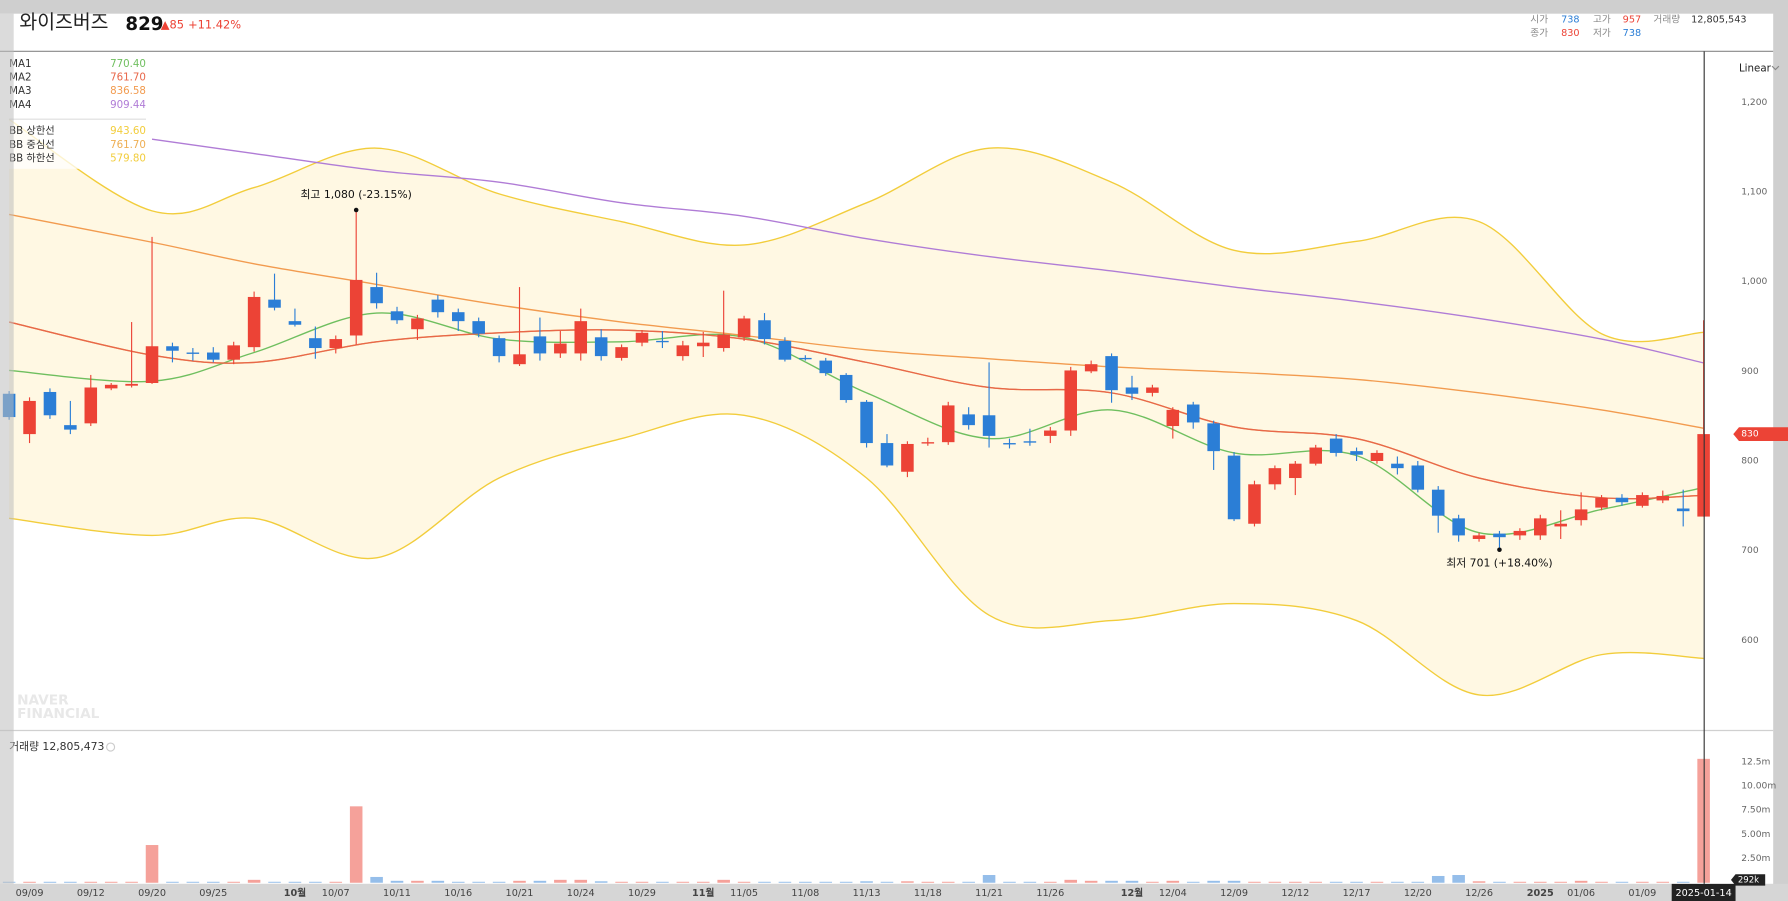 This screenshot has height=901, width=1788. Describe the element at coordinates (1602, 19) in the screenshot. I see `stat-label: 고가` at that location.